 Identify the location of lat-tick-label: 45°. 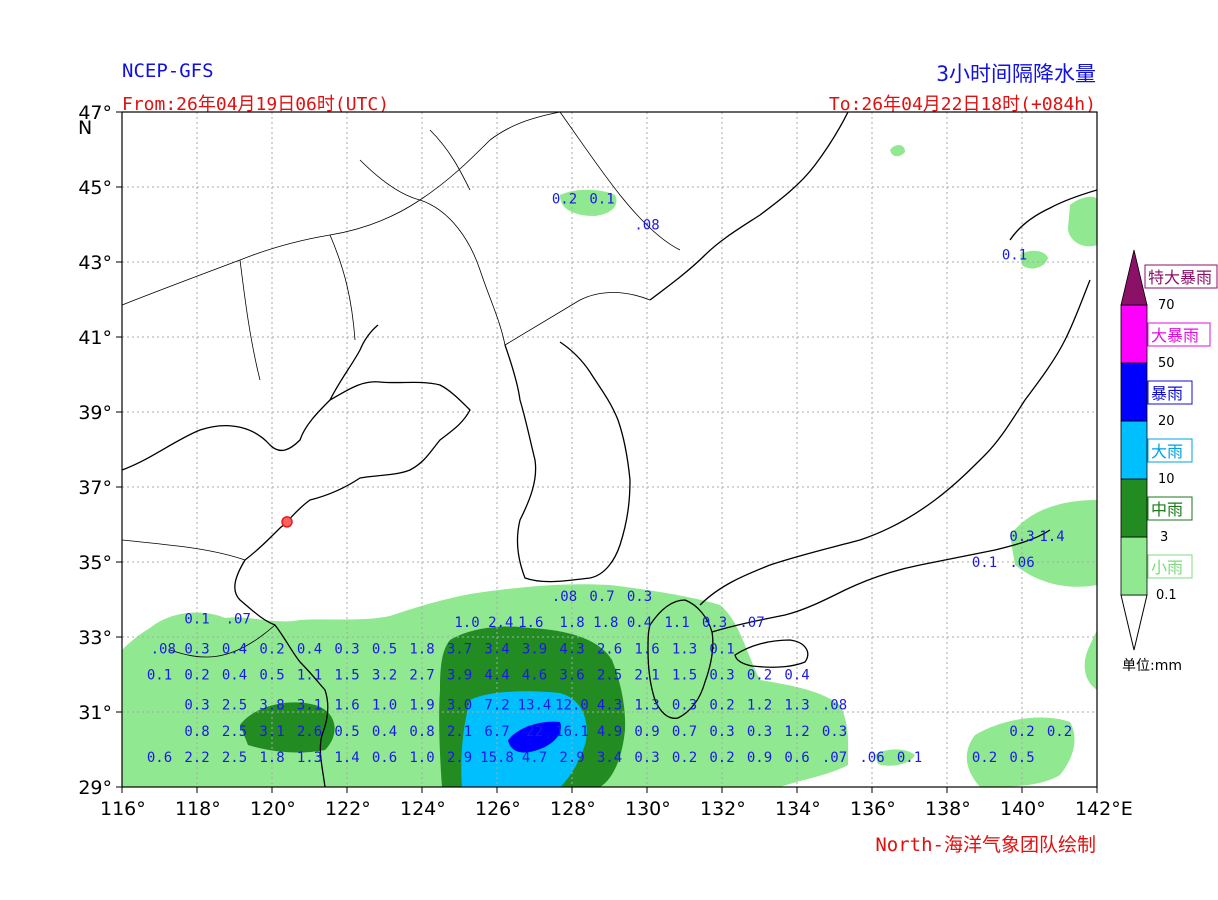
(95, 188).